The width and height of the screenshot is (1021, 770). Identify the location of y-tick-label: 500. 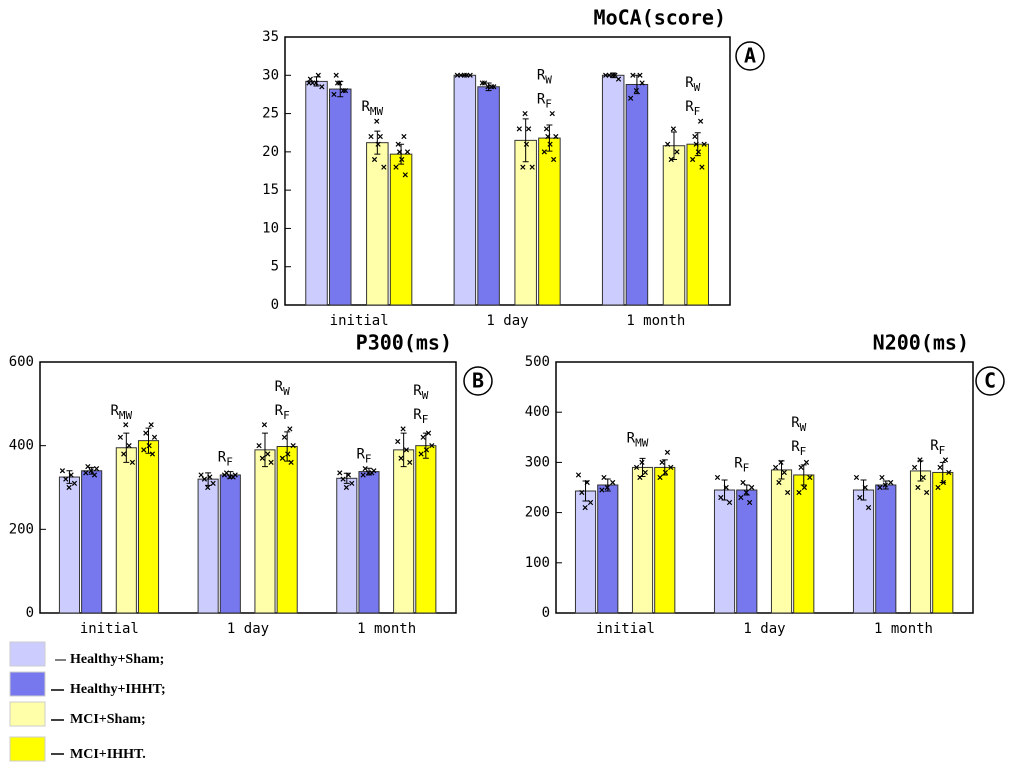
(537, 362).